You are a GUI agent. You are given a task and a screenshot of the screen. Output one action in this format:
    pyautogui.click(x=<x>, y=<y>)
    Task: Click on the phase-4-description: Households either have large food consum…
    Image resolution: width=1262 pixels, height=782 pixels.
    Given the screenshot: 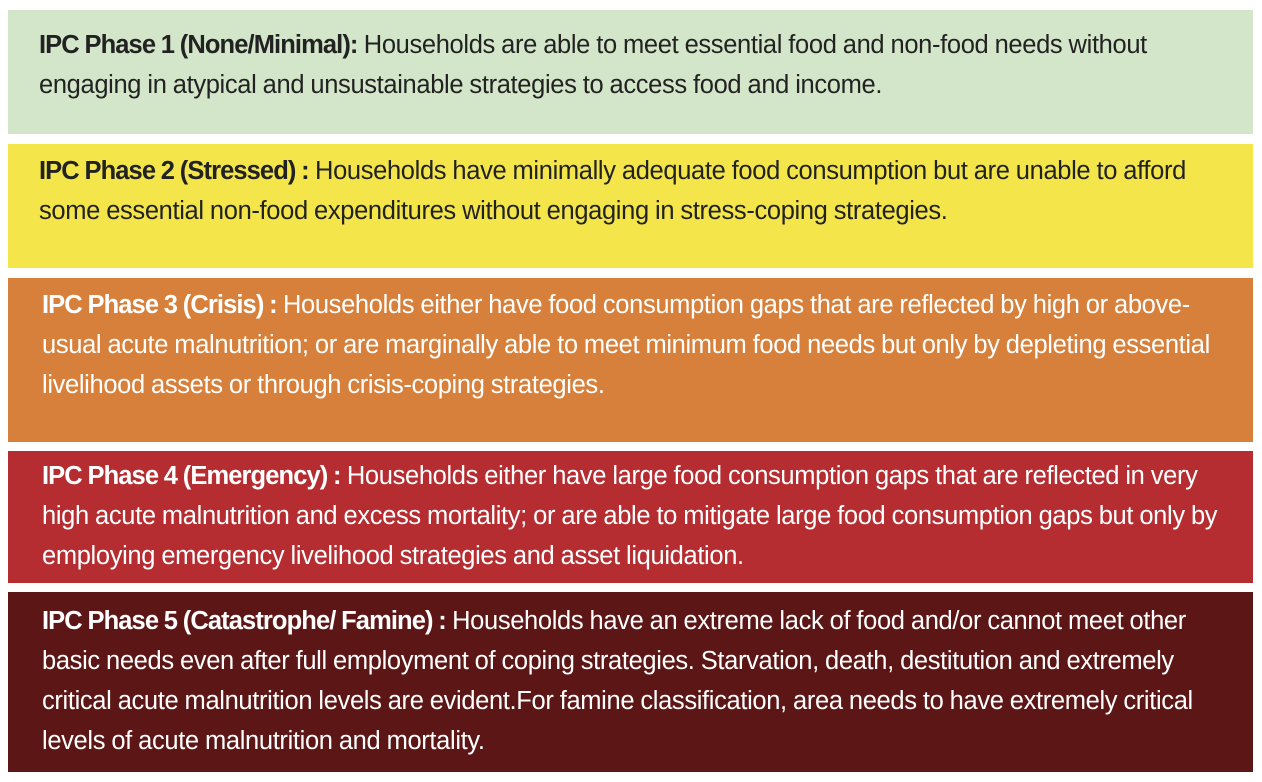 What is the action you would take?
    pyautogui.click(x=630, y=516)
    